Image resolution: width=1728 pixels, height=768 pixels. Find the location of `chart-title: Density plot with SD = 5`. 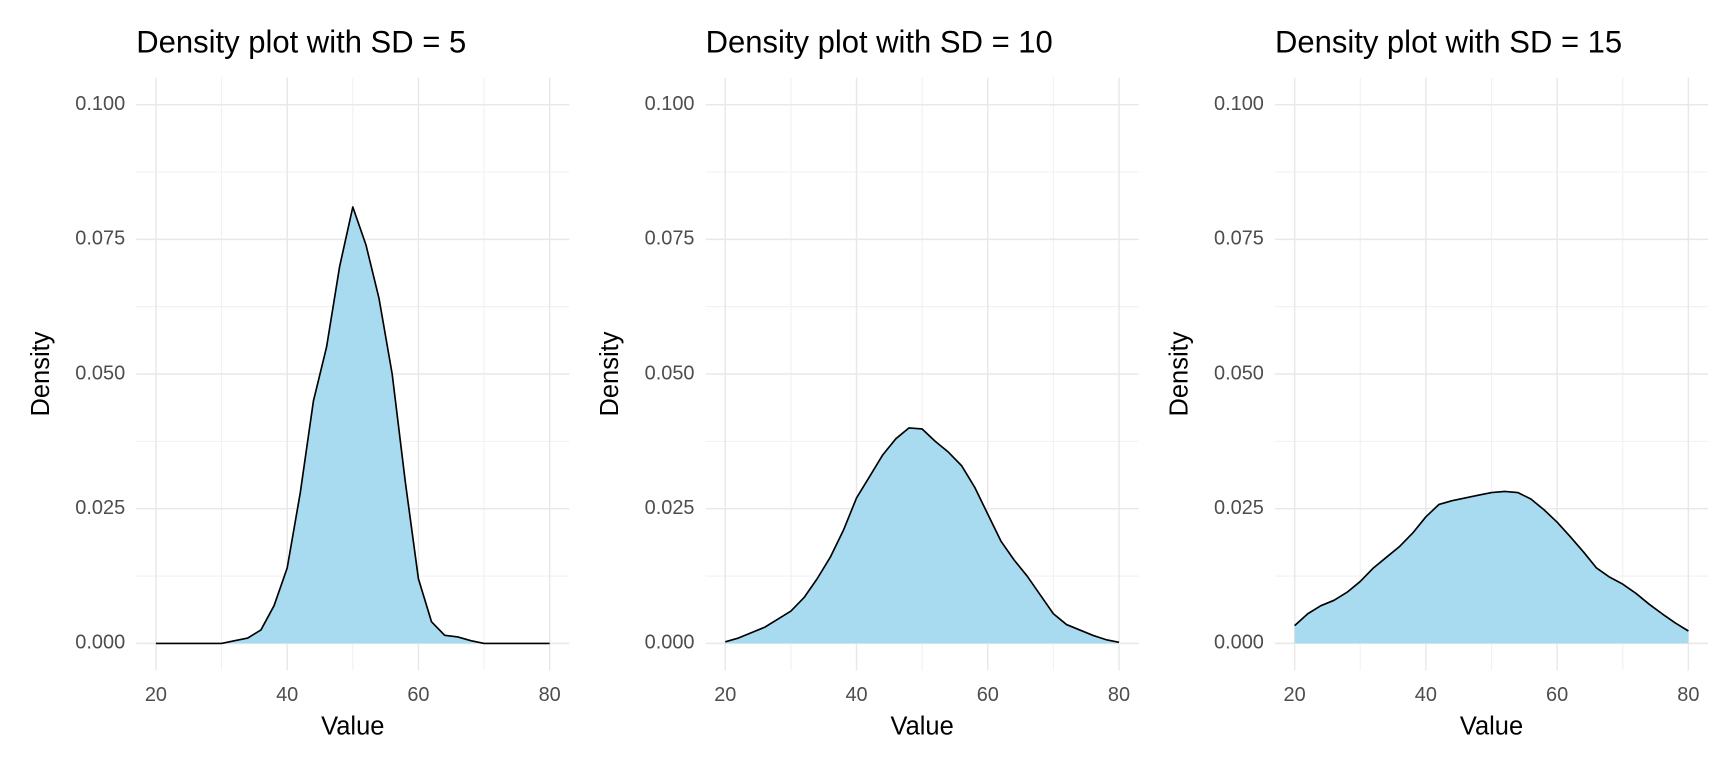

chart-title: Density plot with SD = 5 is located at coordinates (301, 42).